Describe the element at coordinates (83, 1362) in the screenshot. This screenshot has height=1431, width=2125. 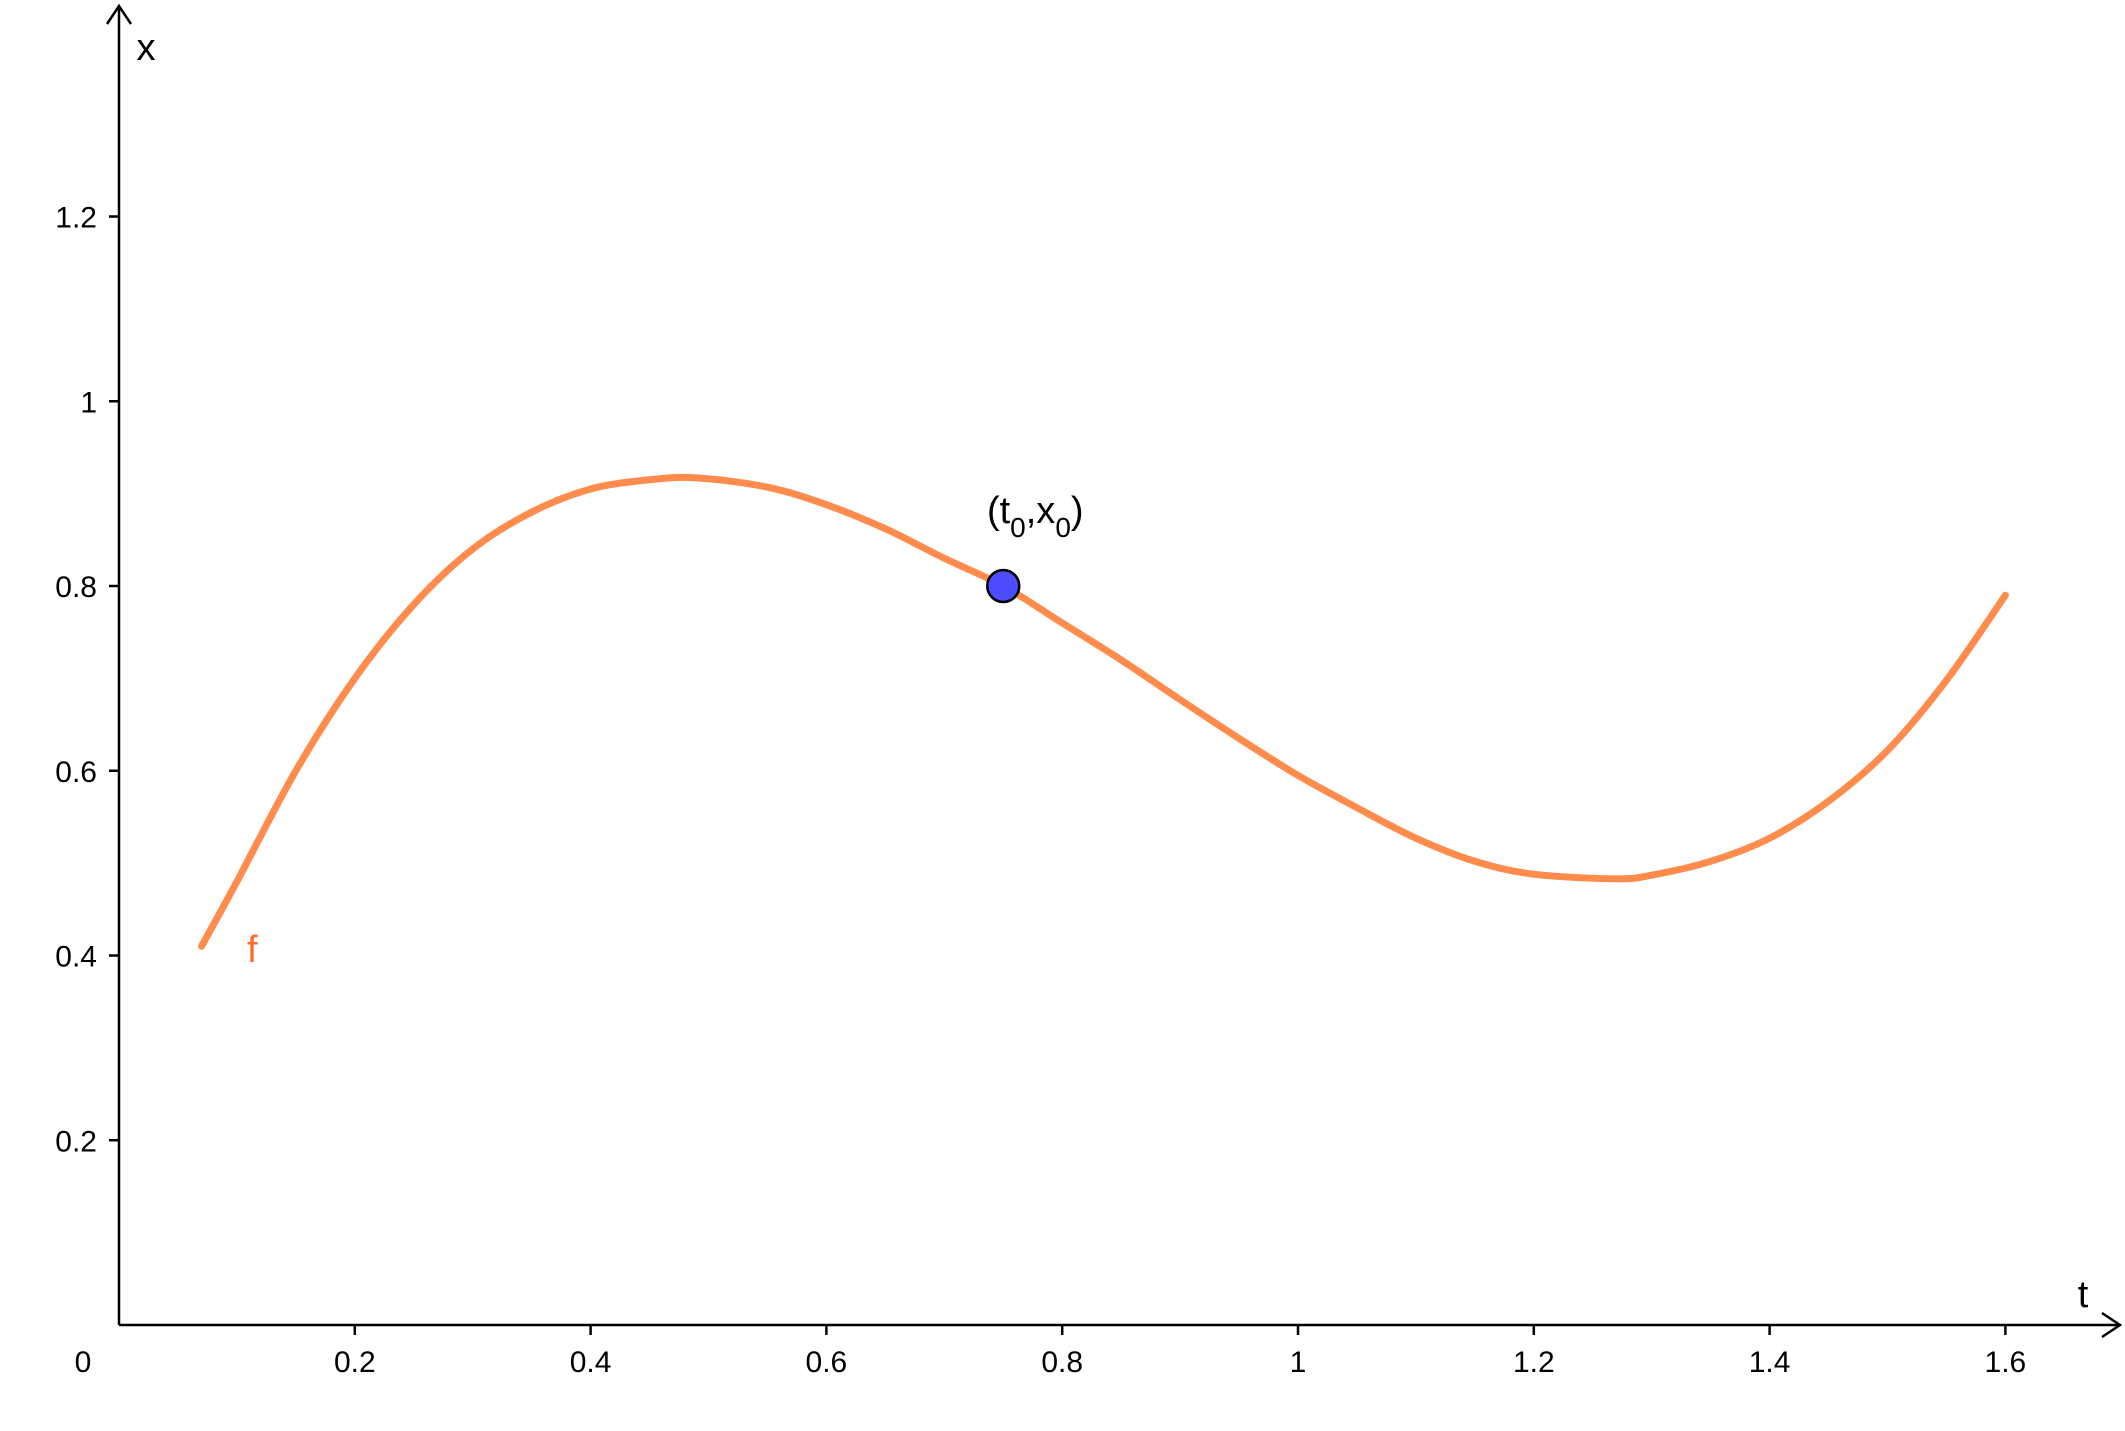
I see `origin-label: 0` at that location.